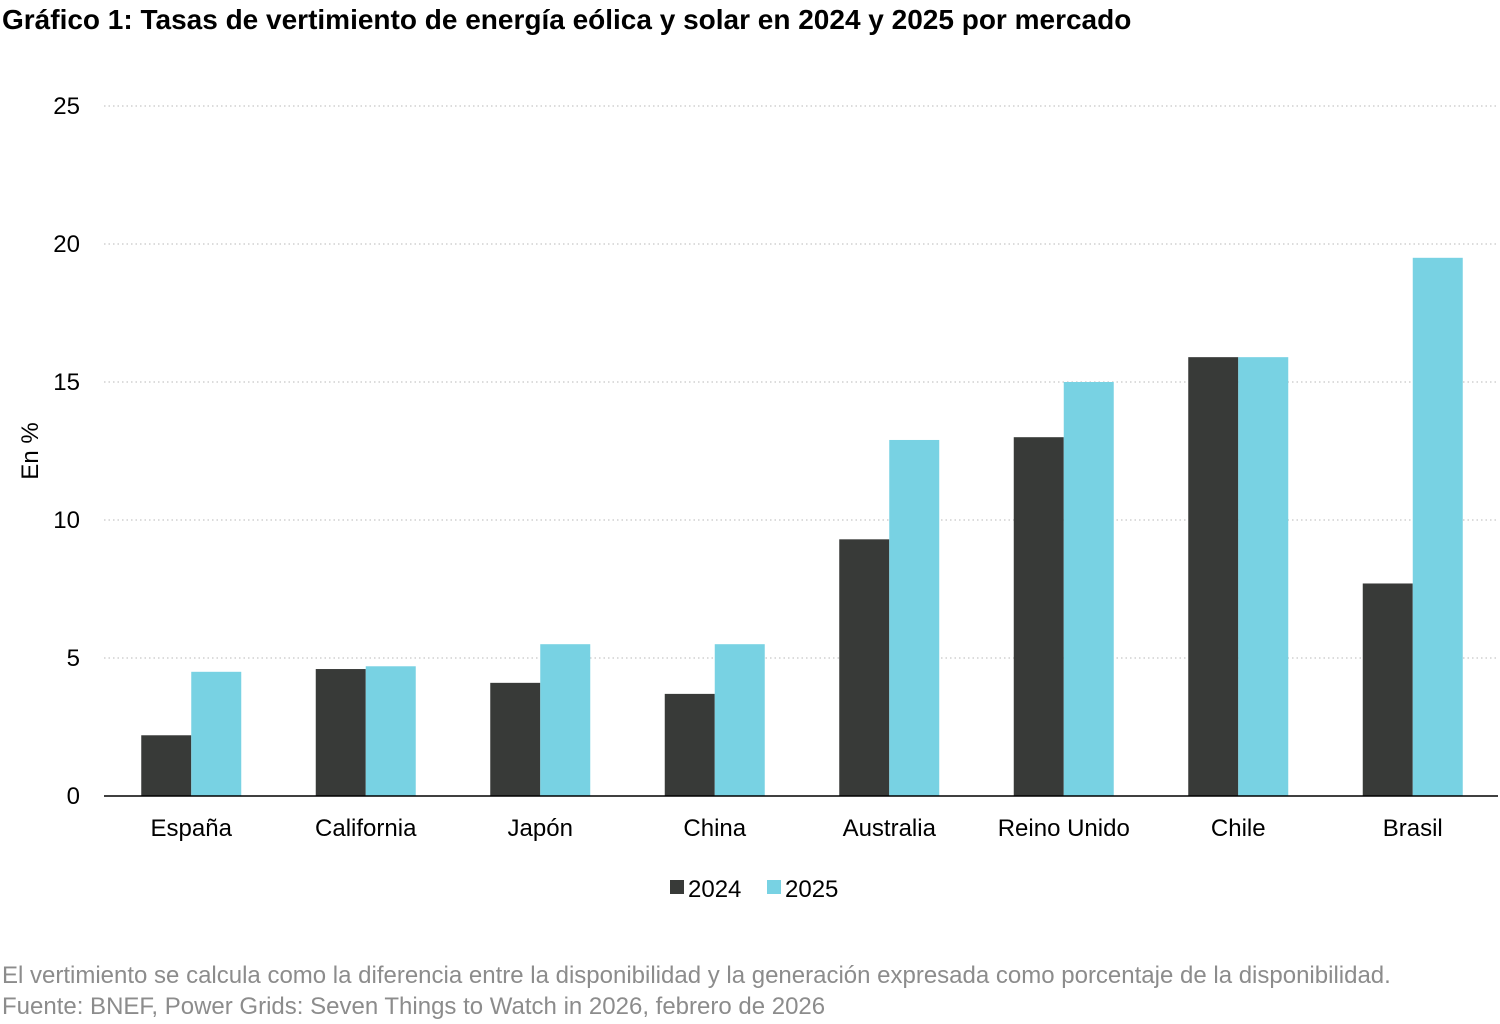 This screenshot has width=1500, height=1024. Describe the element at coordinates (1263, 576) in the screenshot. I see `bar-2025-chile` at that location.